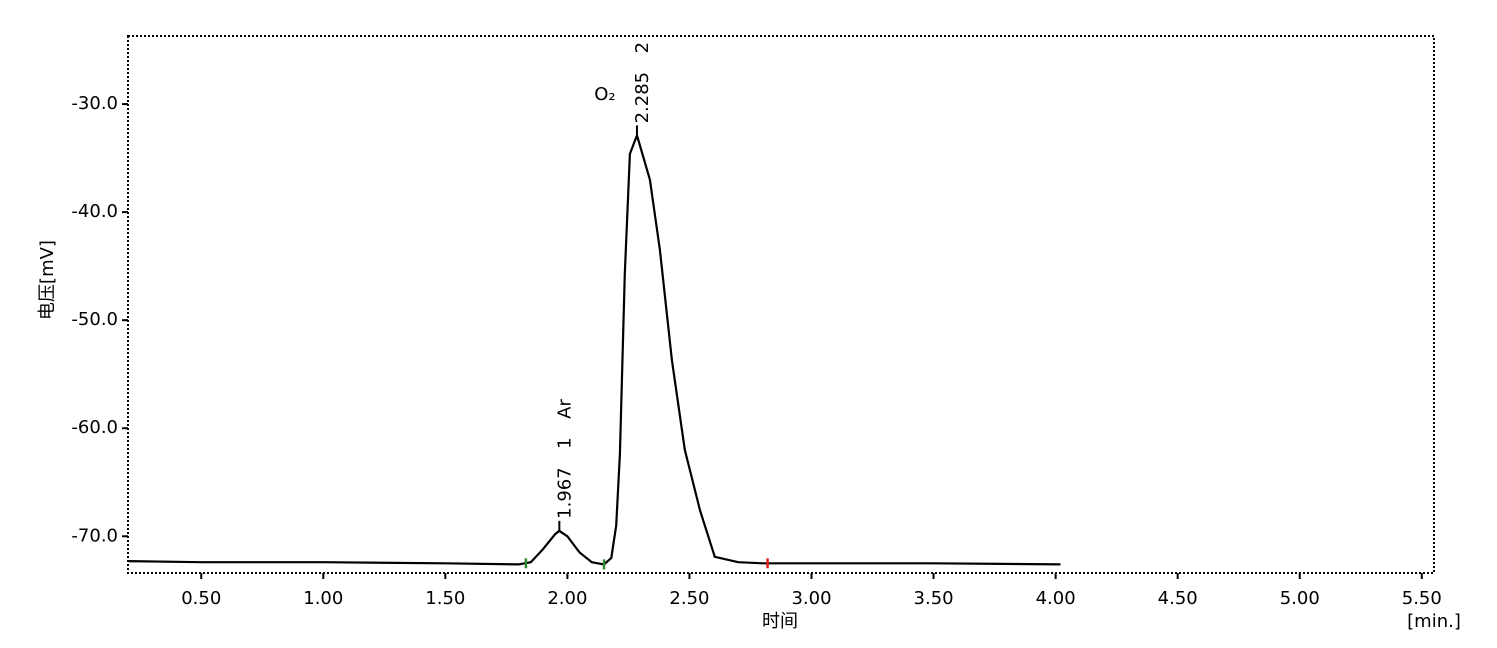  Describe the element at coordinates (445, 598) in the screenshot. I see `x-tick-label: 1.50` at that location.